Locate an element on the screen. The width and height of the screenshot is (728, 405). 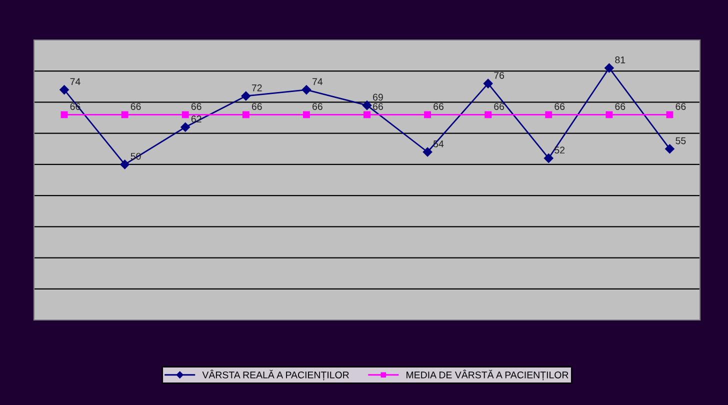
legend-label: VÂRSTA REALĂ A PACIENȚILOR is located at coordinates (275, 375).